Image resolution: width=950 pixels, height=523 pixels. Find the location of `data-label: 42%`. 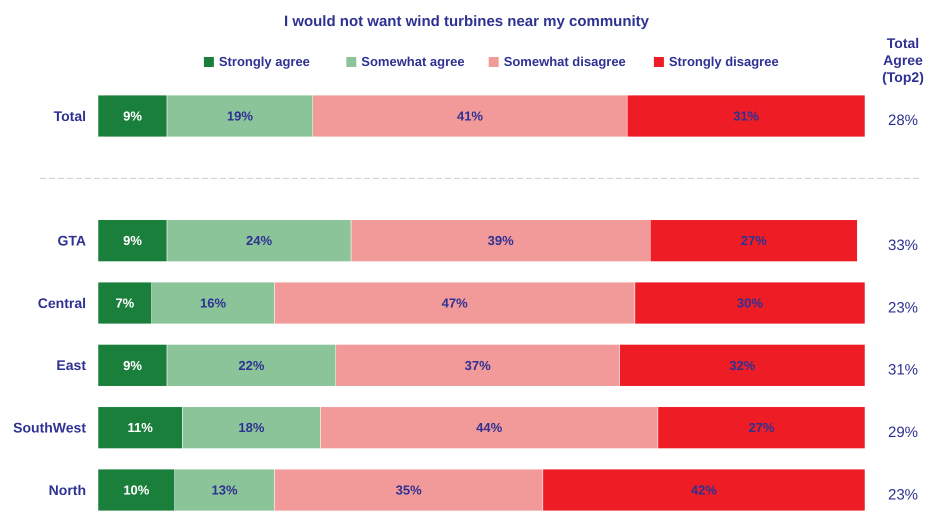

data-label: 42% is located at coordinates (704, 490).